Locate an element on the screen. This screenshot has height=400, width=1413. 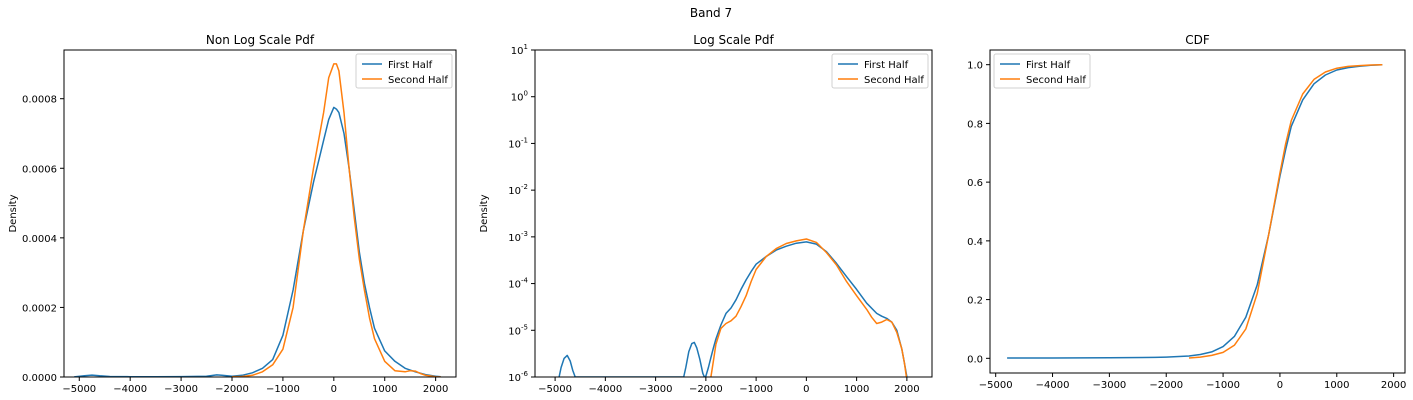
y-tick-label: 0.0004 is located at coordinates (39, 239).